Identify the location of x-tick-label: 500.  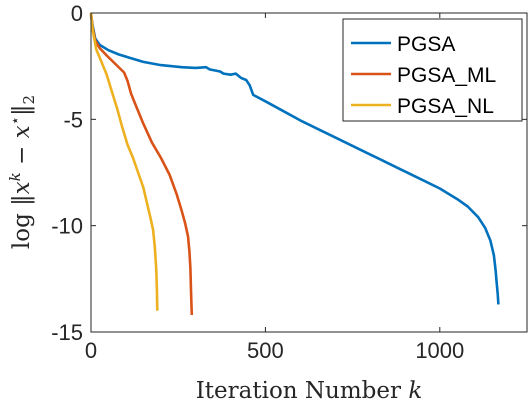
(265, 350).